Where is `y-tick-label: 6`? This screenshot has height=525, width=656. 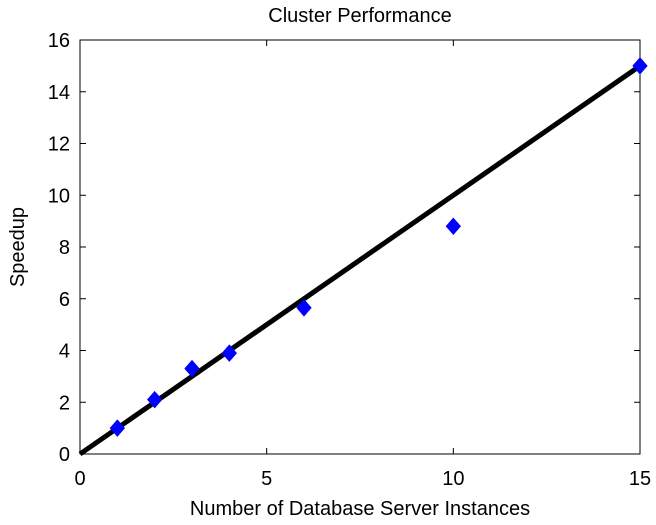 y-tick-label: 6 is located at coordinates (64, 300).